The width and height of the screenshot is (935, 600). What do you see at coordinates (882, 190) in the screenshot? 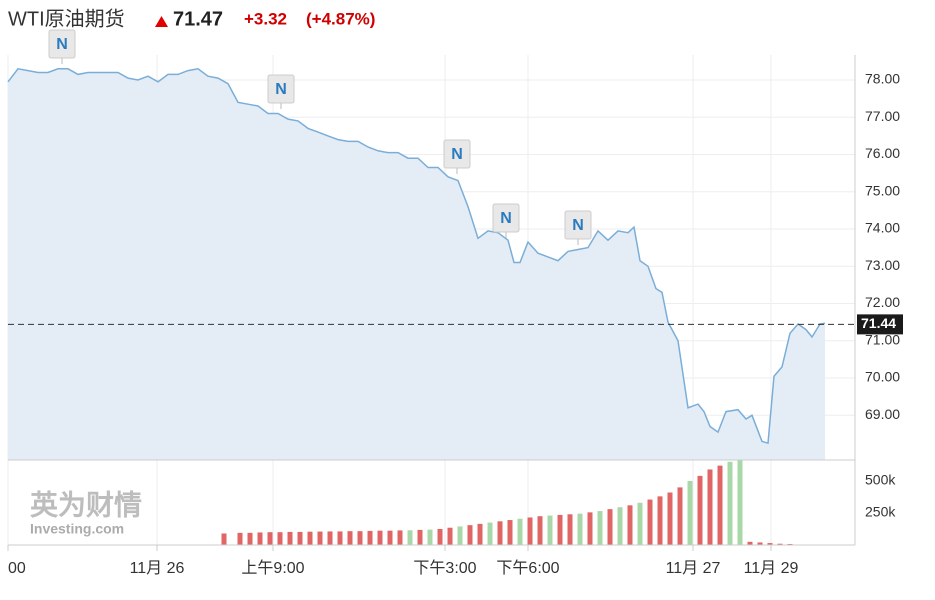
I see `y-tick-label: 75.00` at bounding box center [882, 190].